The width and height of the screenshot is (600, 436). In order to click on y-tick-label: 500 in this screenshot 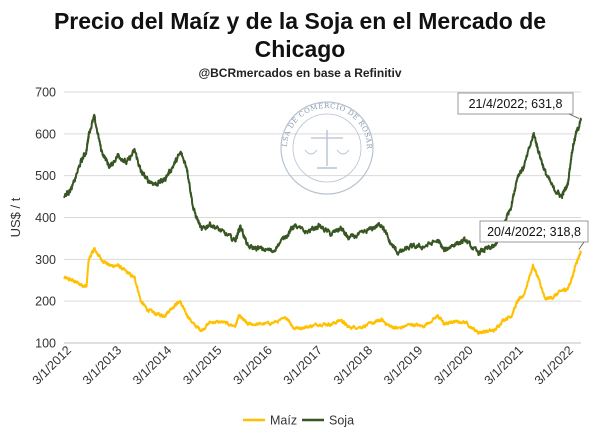, I will do `click(45, 176)`.